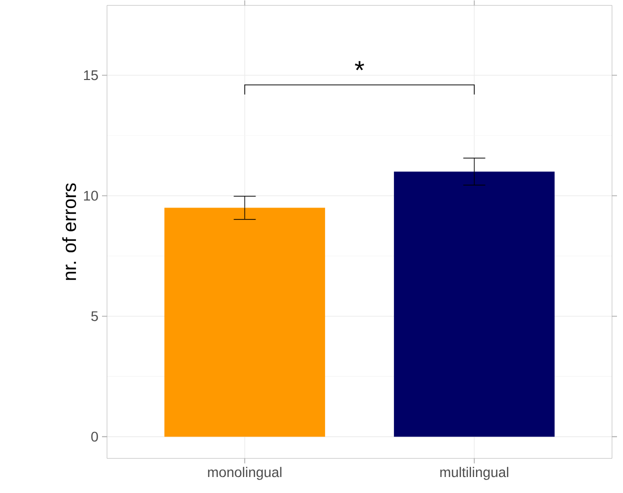 The width and height of the screenshot is (623, 493). What do you see at coordinates (91, 75) in the screenshot?
I see `y-tick-label: 15` at bounding box center [91, 75].